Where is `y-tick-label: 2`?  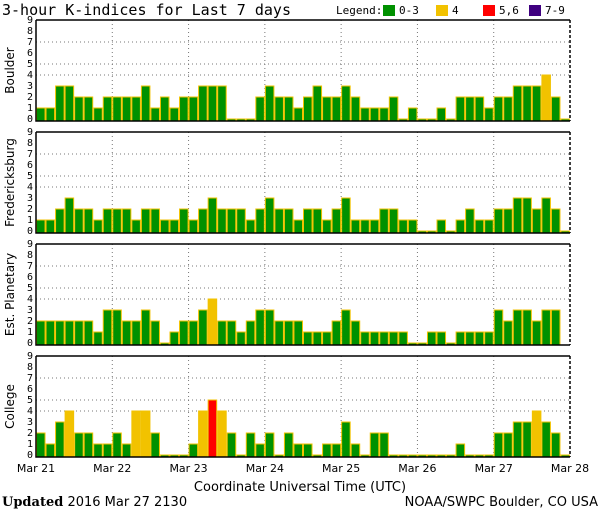 y-tick-label: 2 is located at coordinates (30, 321).